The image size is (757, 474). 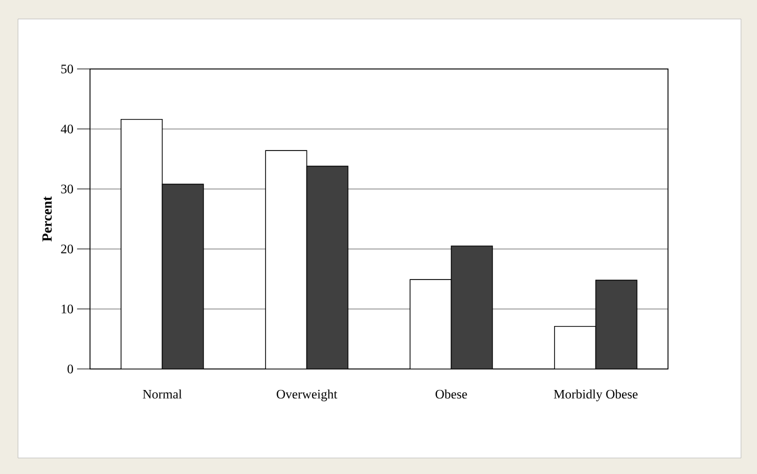 I want to click on y-tick-label: 10, so click(x=68, y=309).